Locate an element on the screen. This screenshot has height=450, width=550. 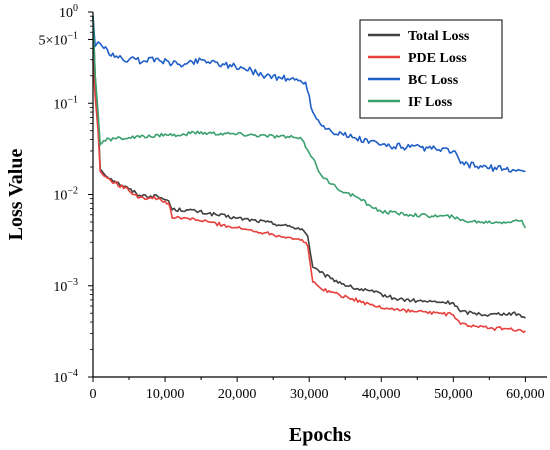
y-axis-title: Loss Value is located at coordinates (16, 195).